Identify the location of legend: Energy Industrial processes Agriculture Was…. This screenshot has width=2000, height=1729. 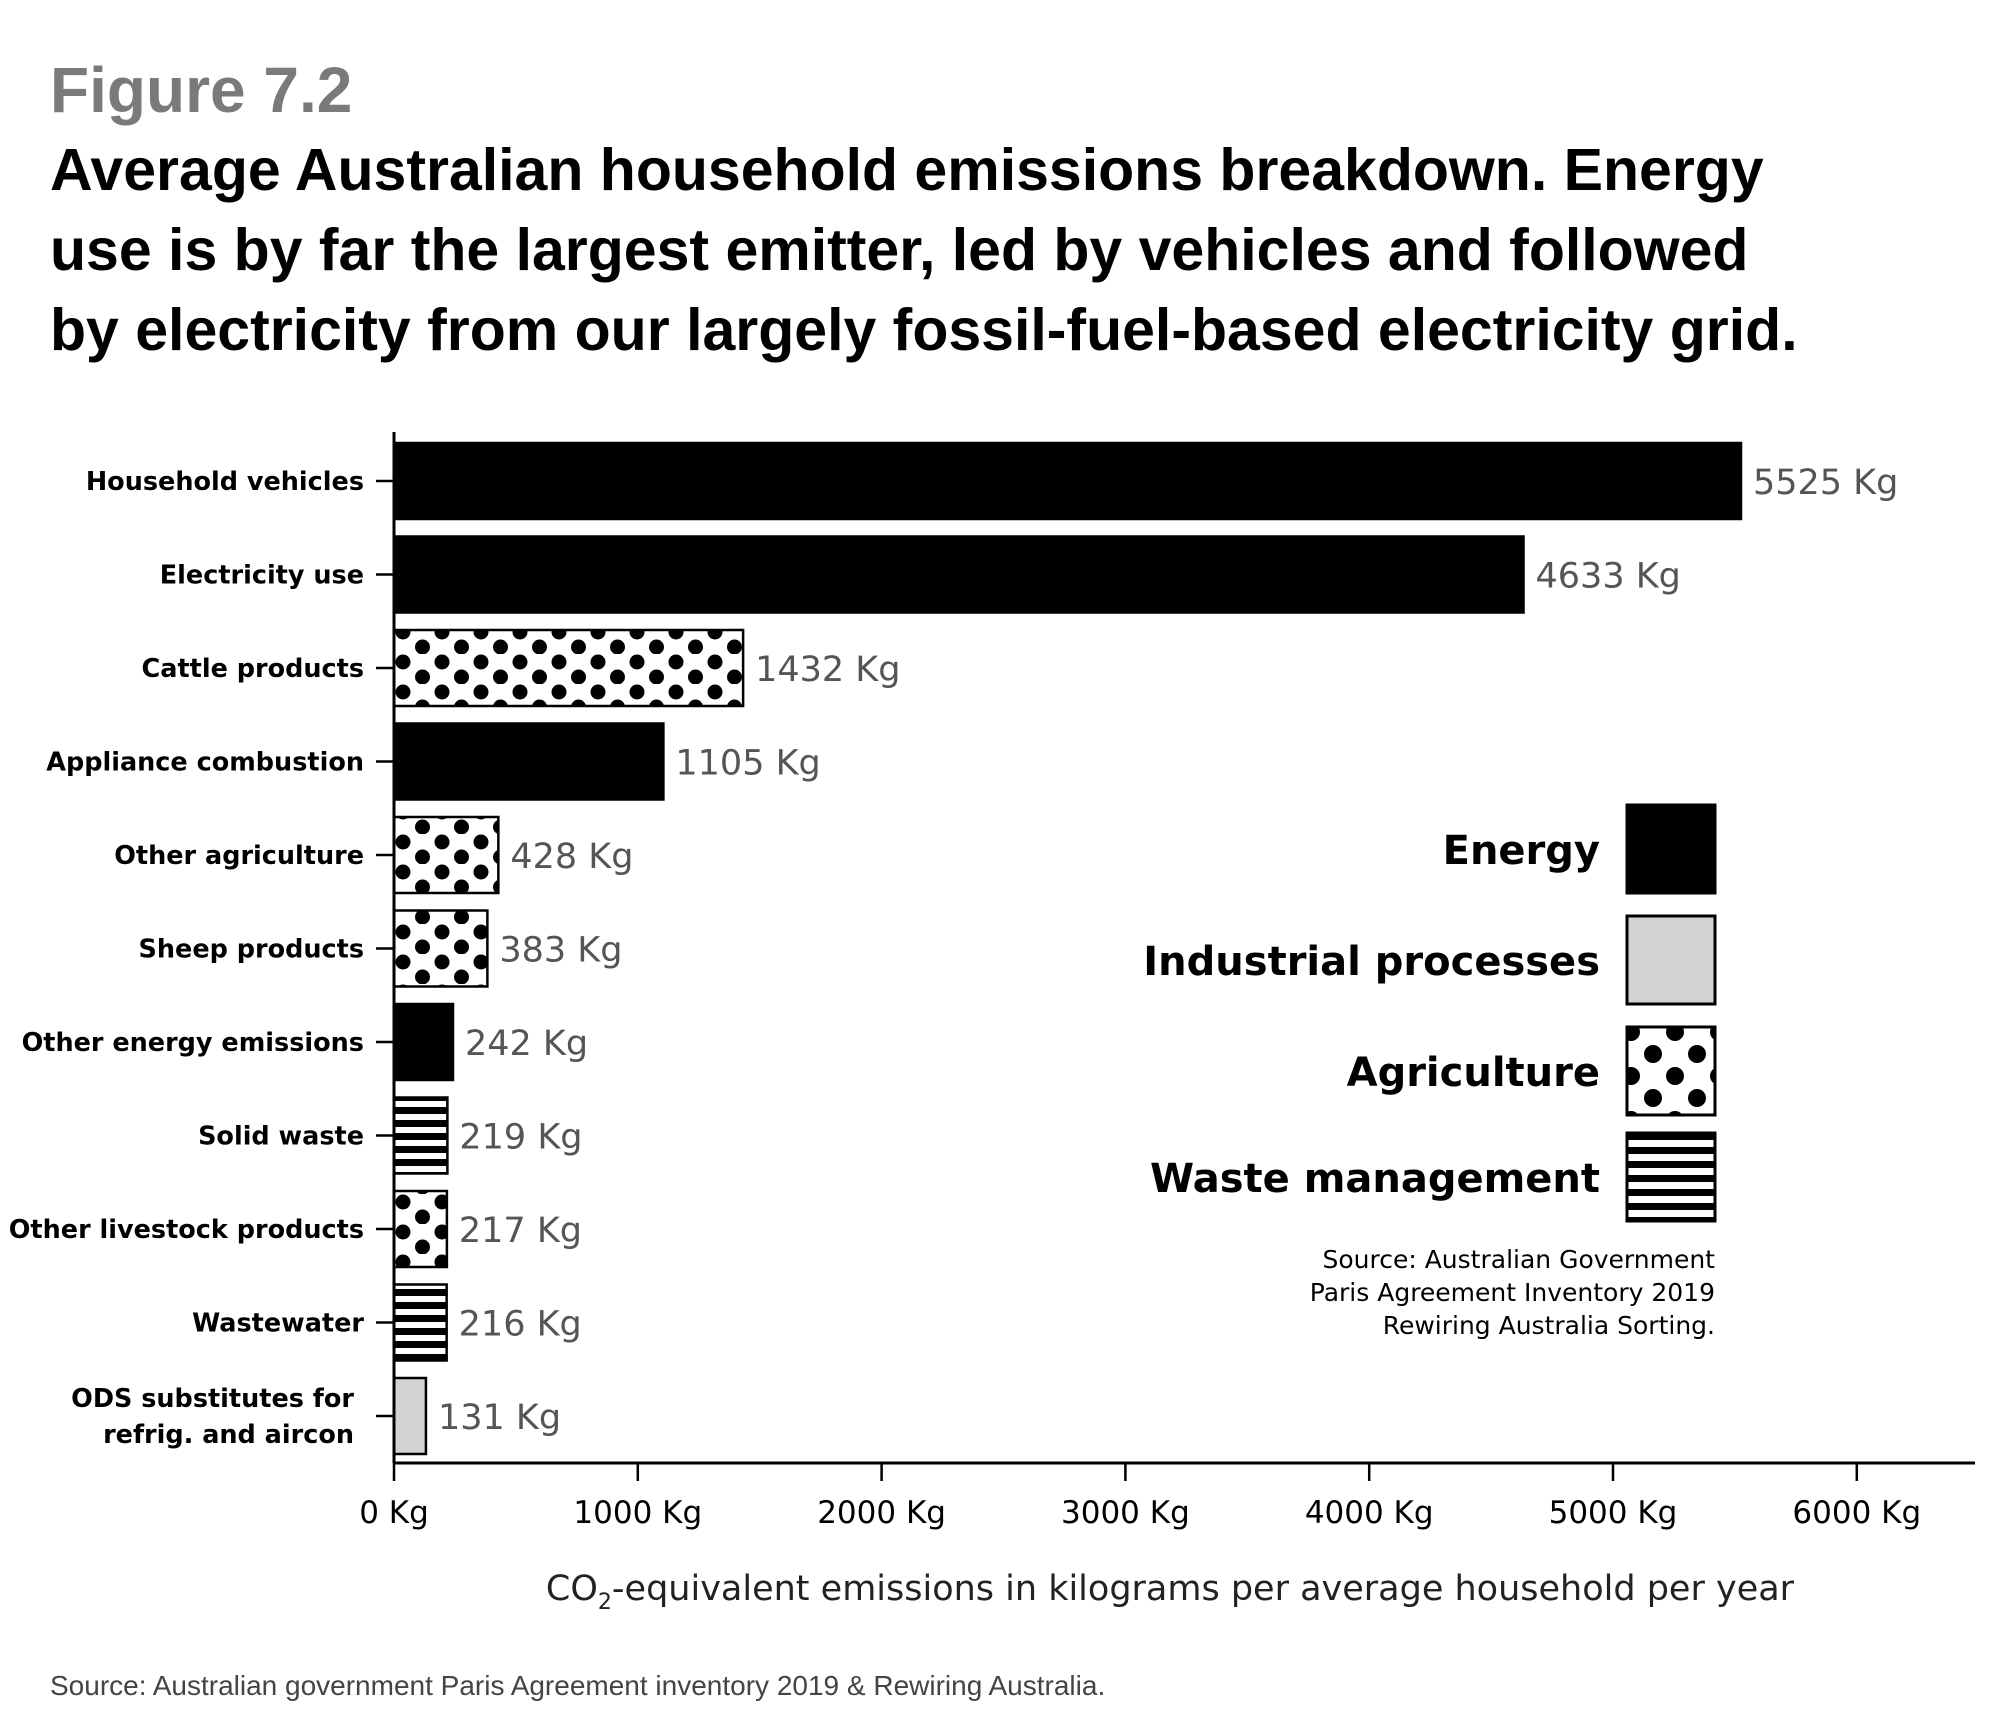
(1430, 1071).